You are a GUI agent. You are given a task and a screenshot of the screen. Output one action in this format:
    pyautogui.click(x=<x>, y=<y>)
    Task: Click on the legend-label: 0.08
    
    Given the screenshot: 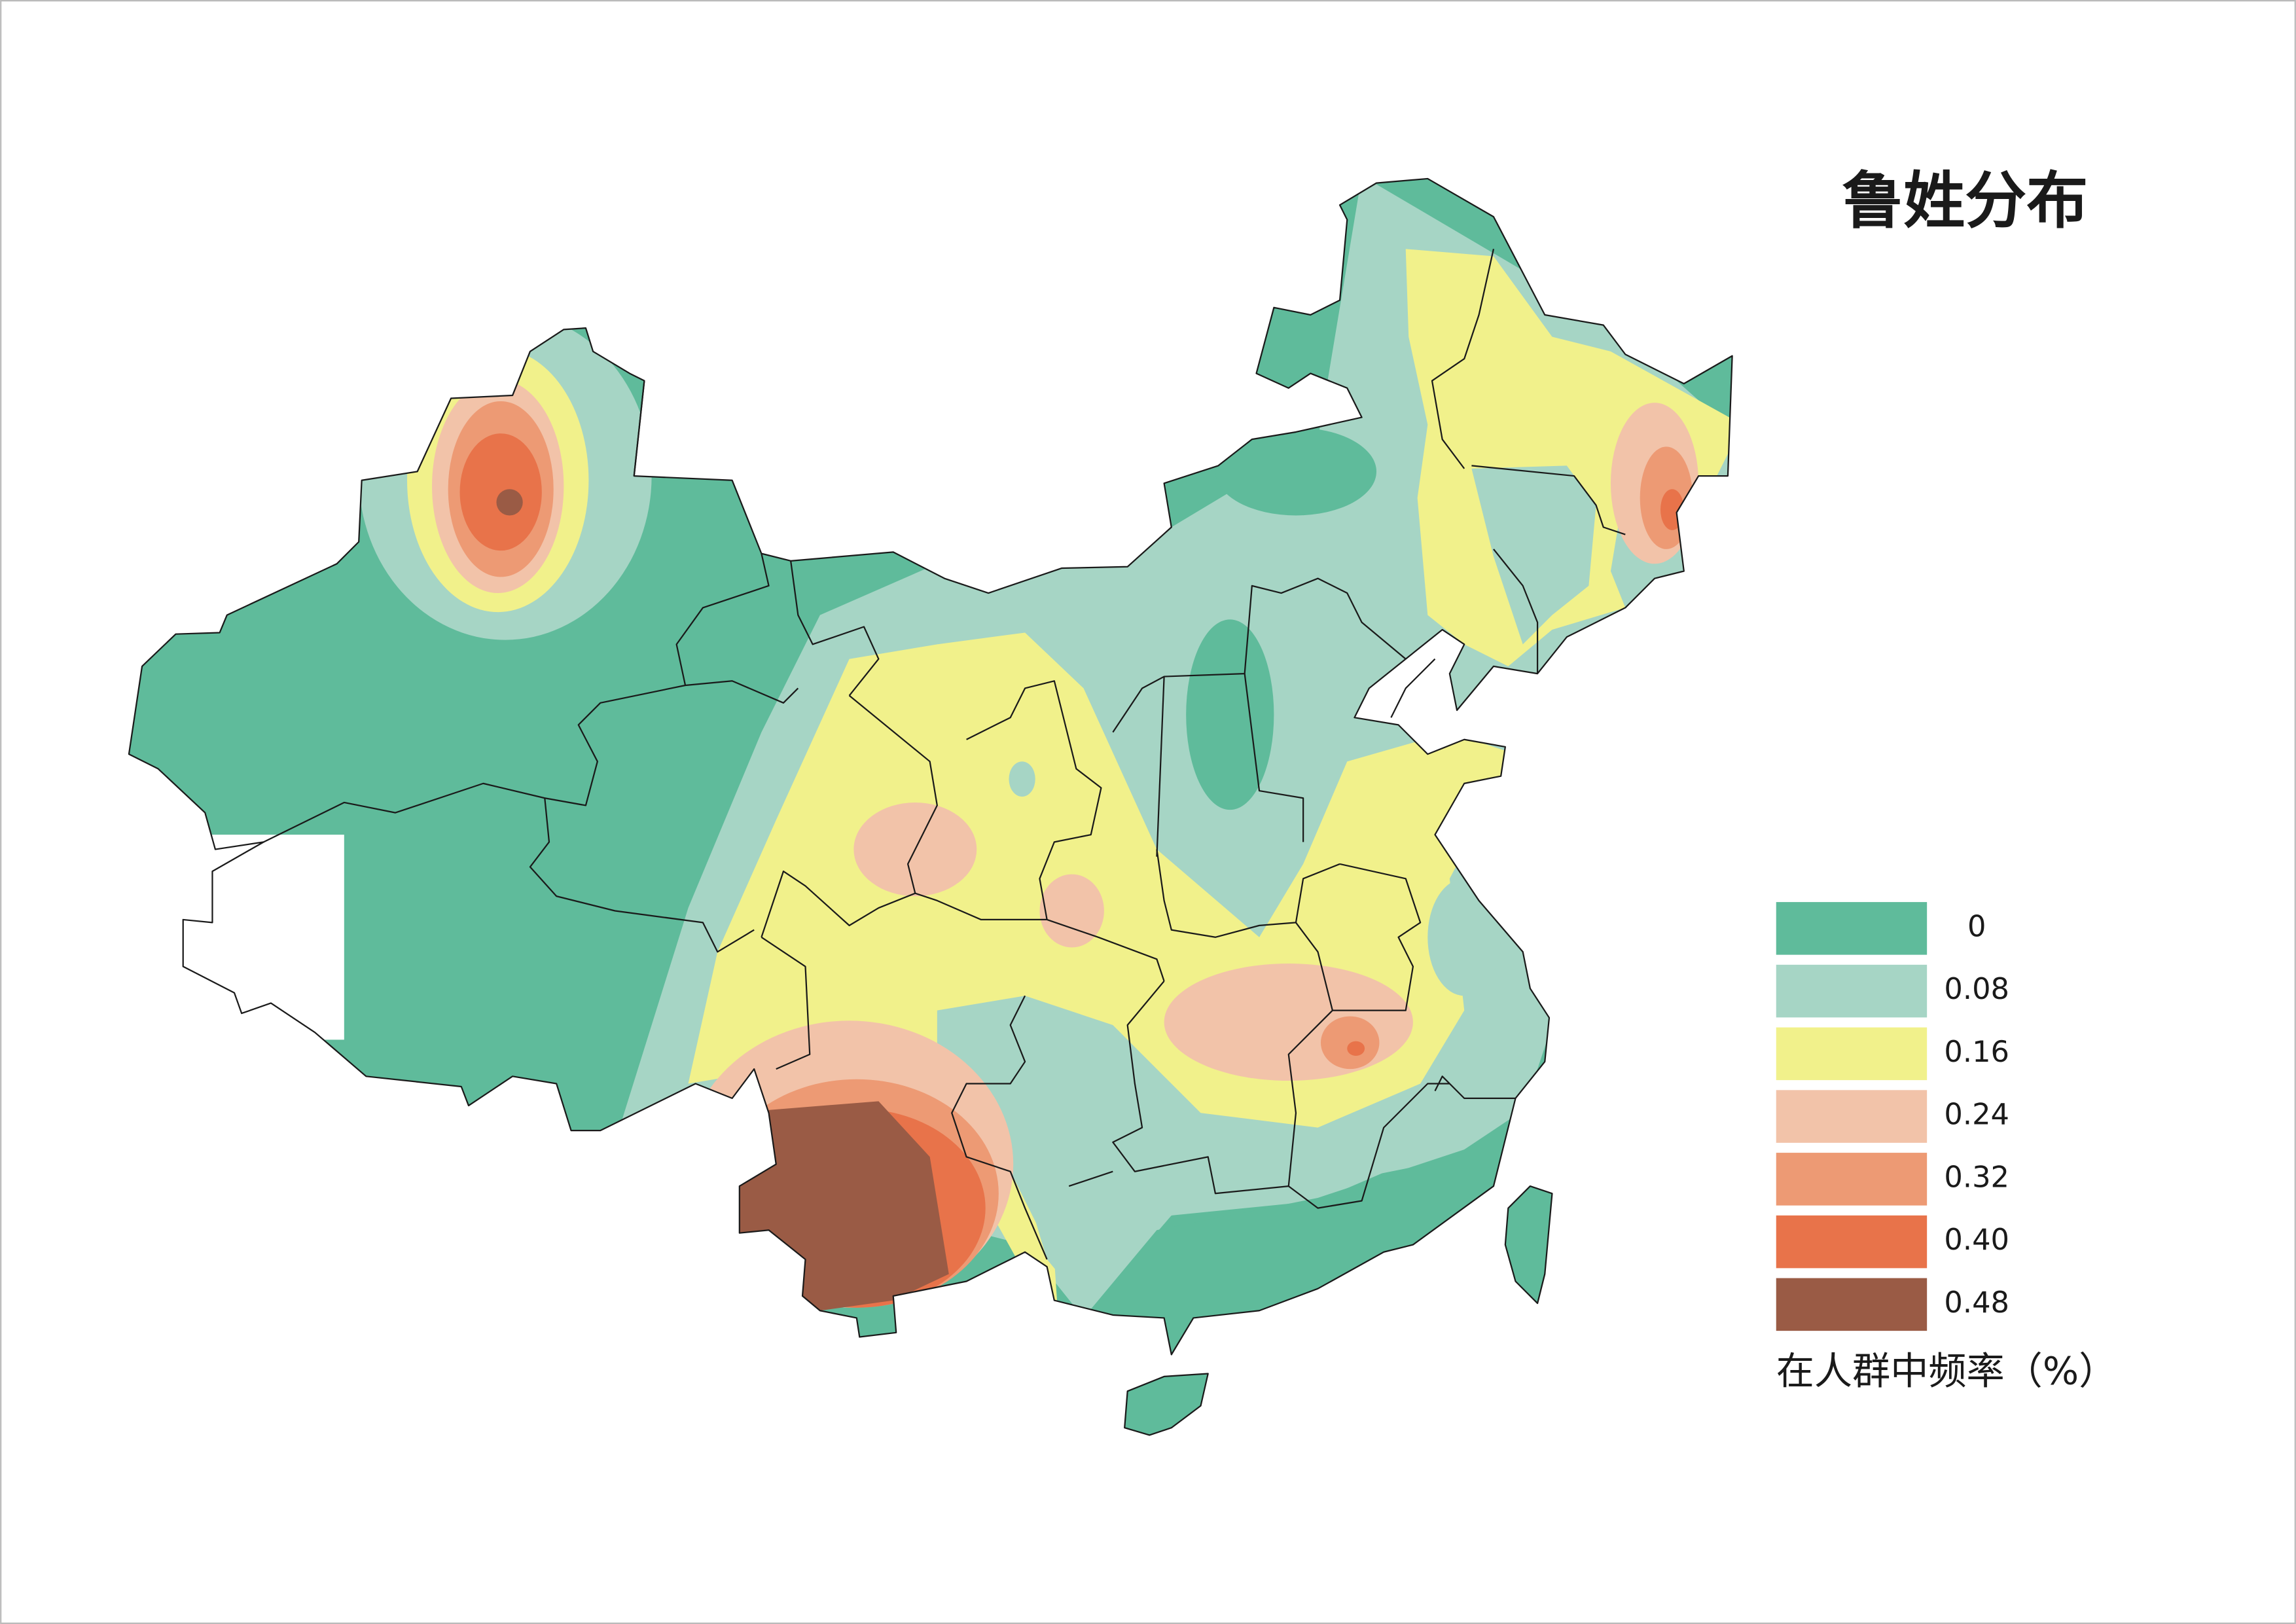 What is the action you would take?
    pyautogui.click(x=1976, y=989)
    